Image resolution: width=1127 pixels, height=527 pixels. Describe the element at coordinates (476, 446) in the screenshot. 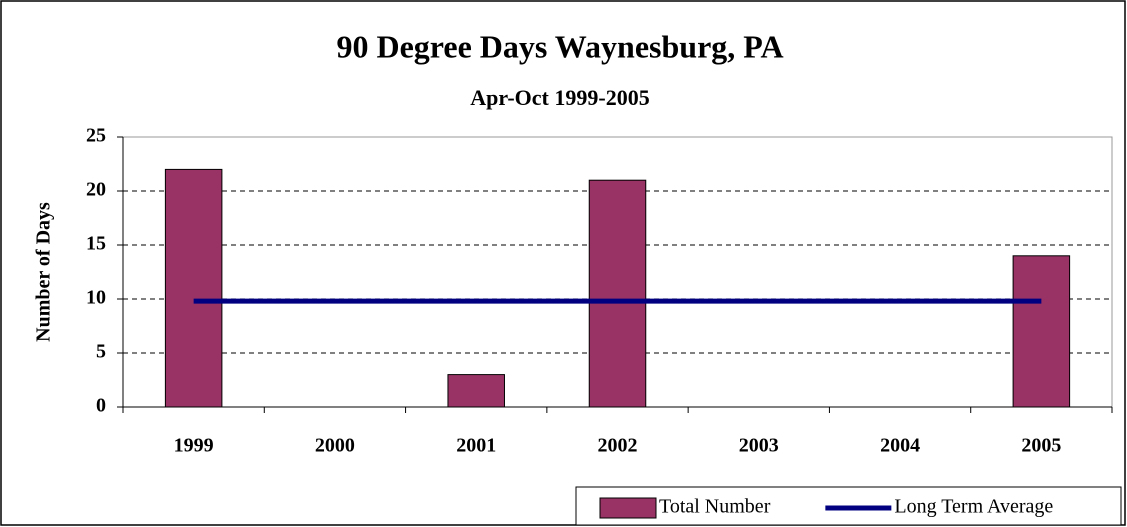

I see `x-tick-label: 2001` at that location.